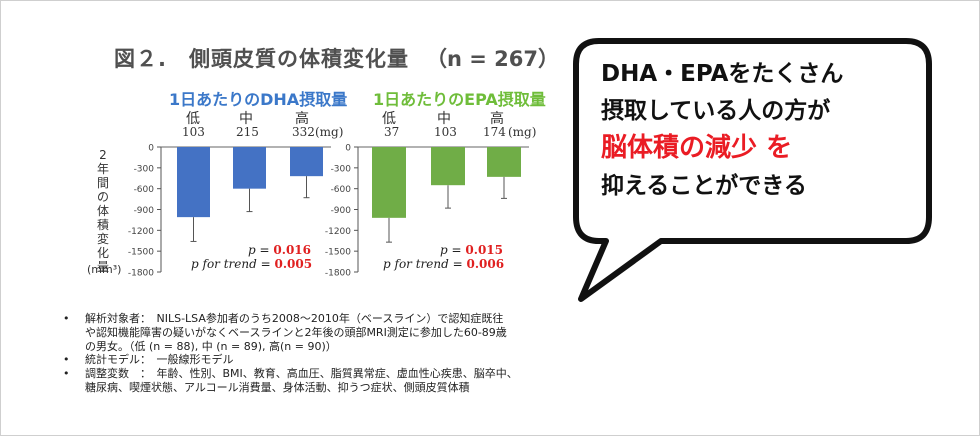 The height and width of the screenshot is (436, 980). I want to click on bubble-highlight-particle: を, so click(775, 148).